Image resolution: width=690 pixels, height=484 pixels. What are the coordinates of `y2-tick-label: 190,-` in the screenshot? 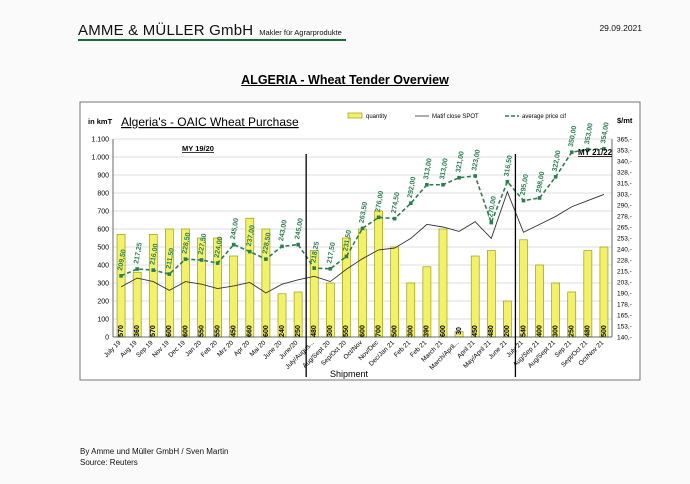 It's located at (624, 294).